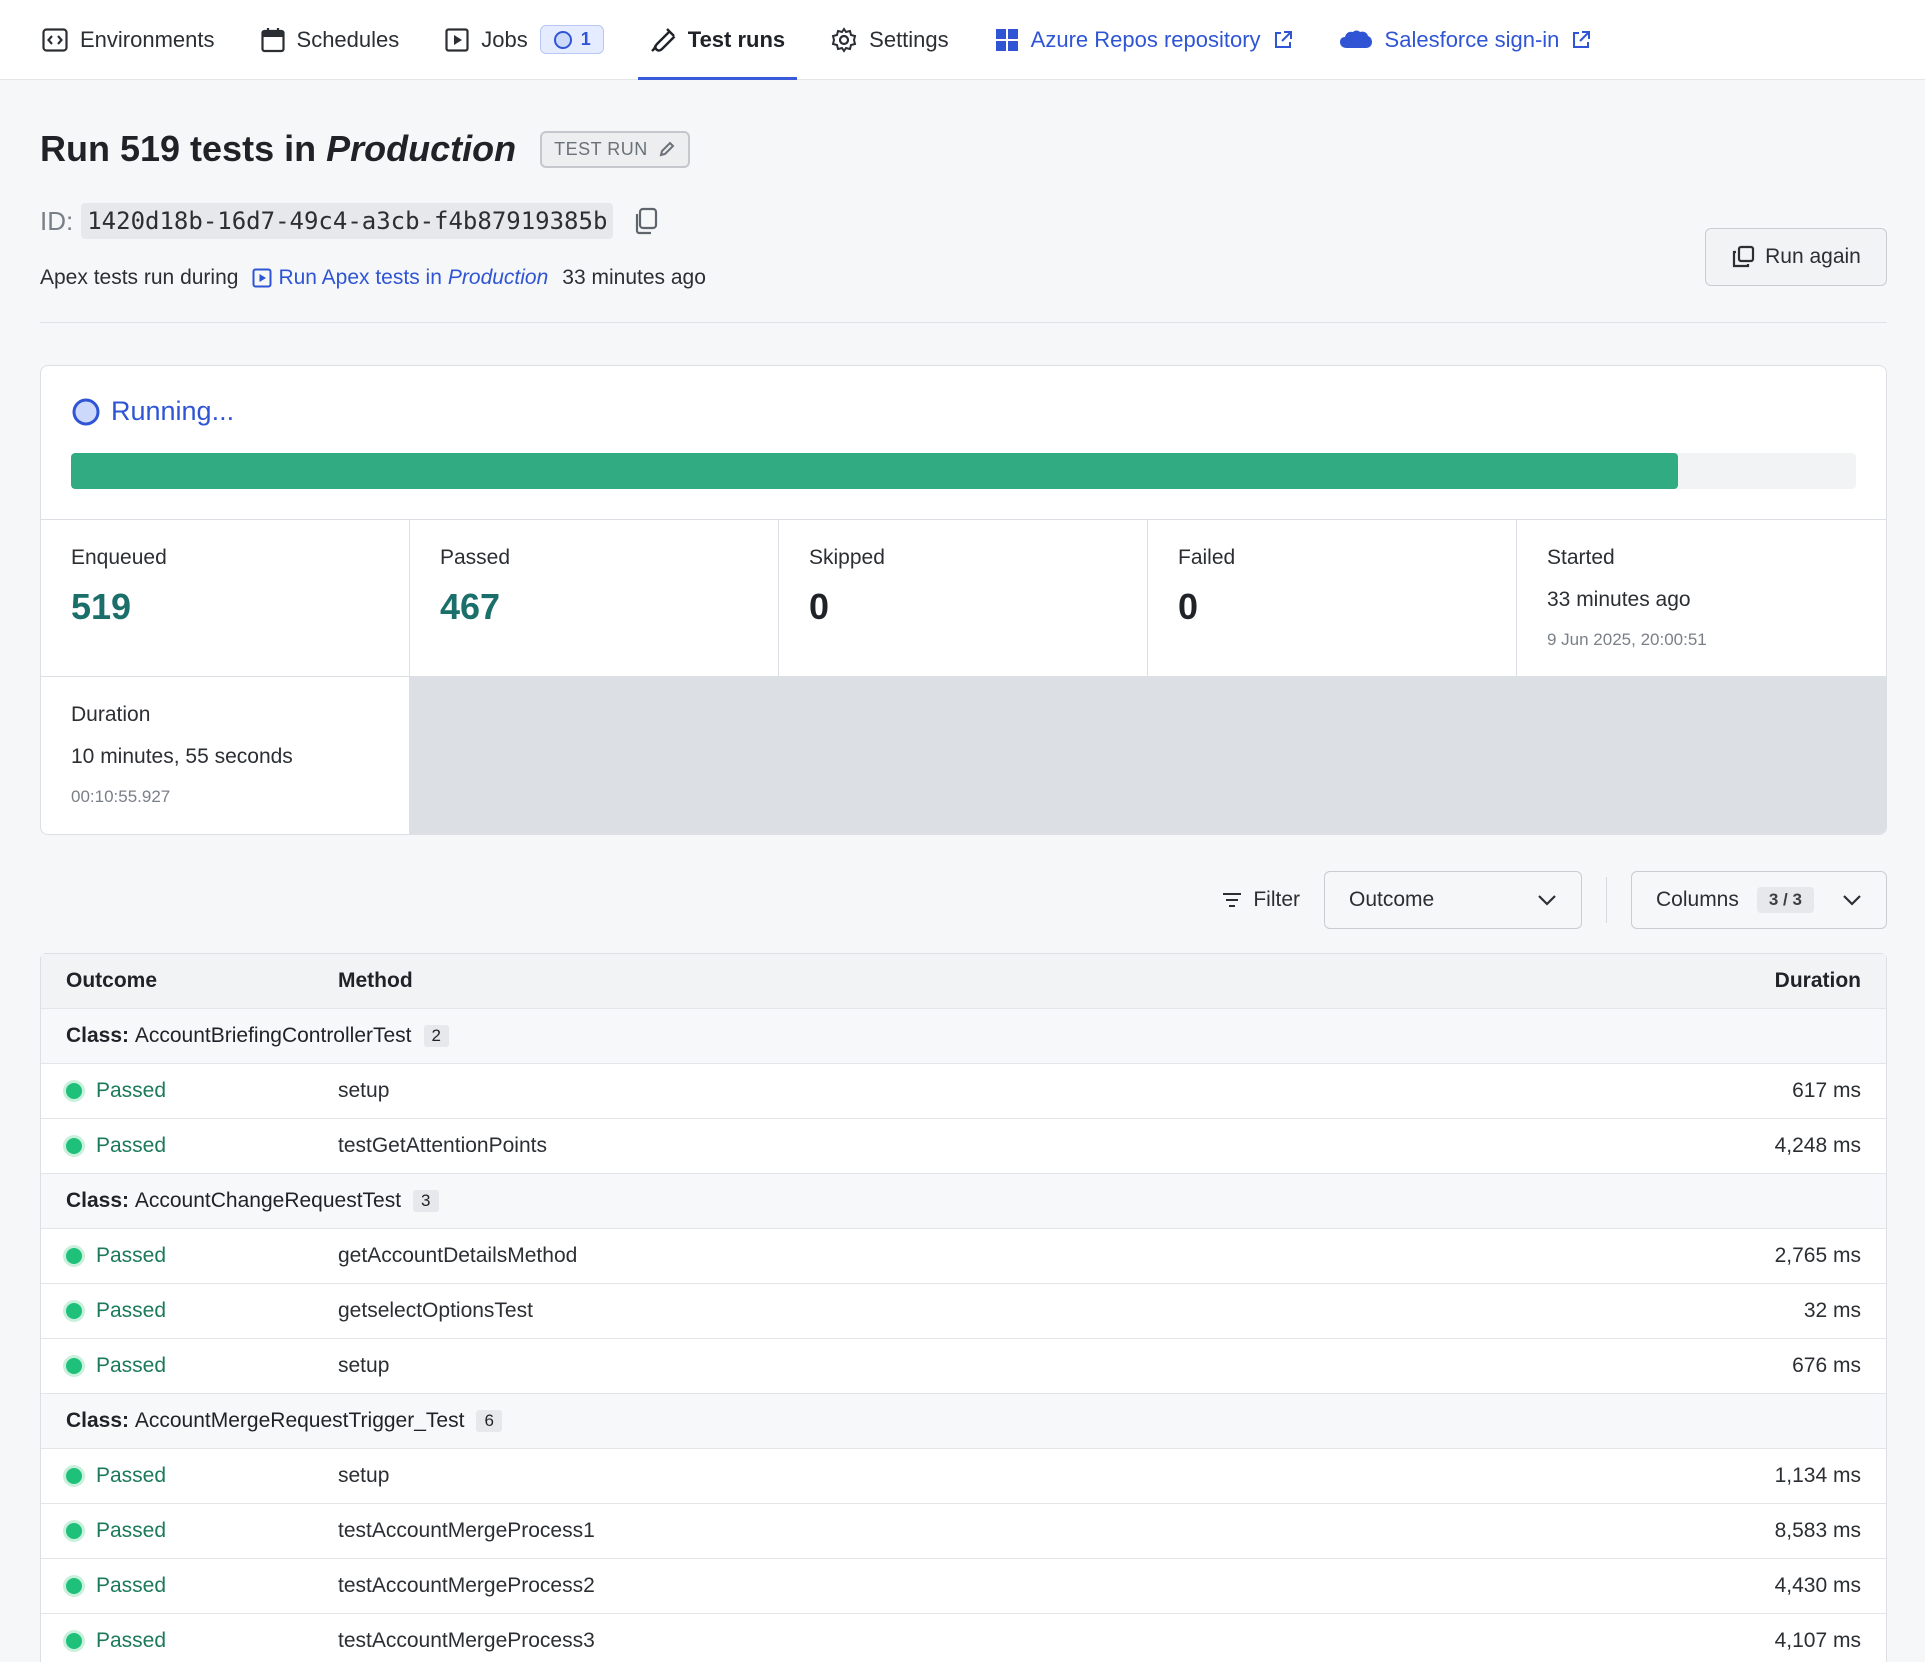  I want to click on azure-repos-label: Azure Repos repository, so click(1145, 39).